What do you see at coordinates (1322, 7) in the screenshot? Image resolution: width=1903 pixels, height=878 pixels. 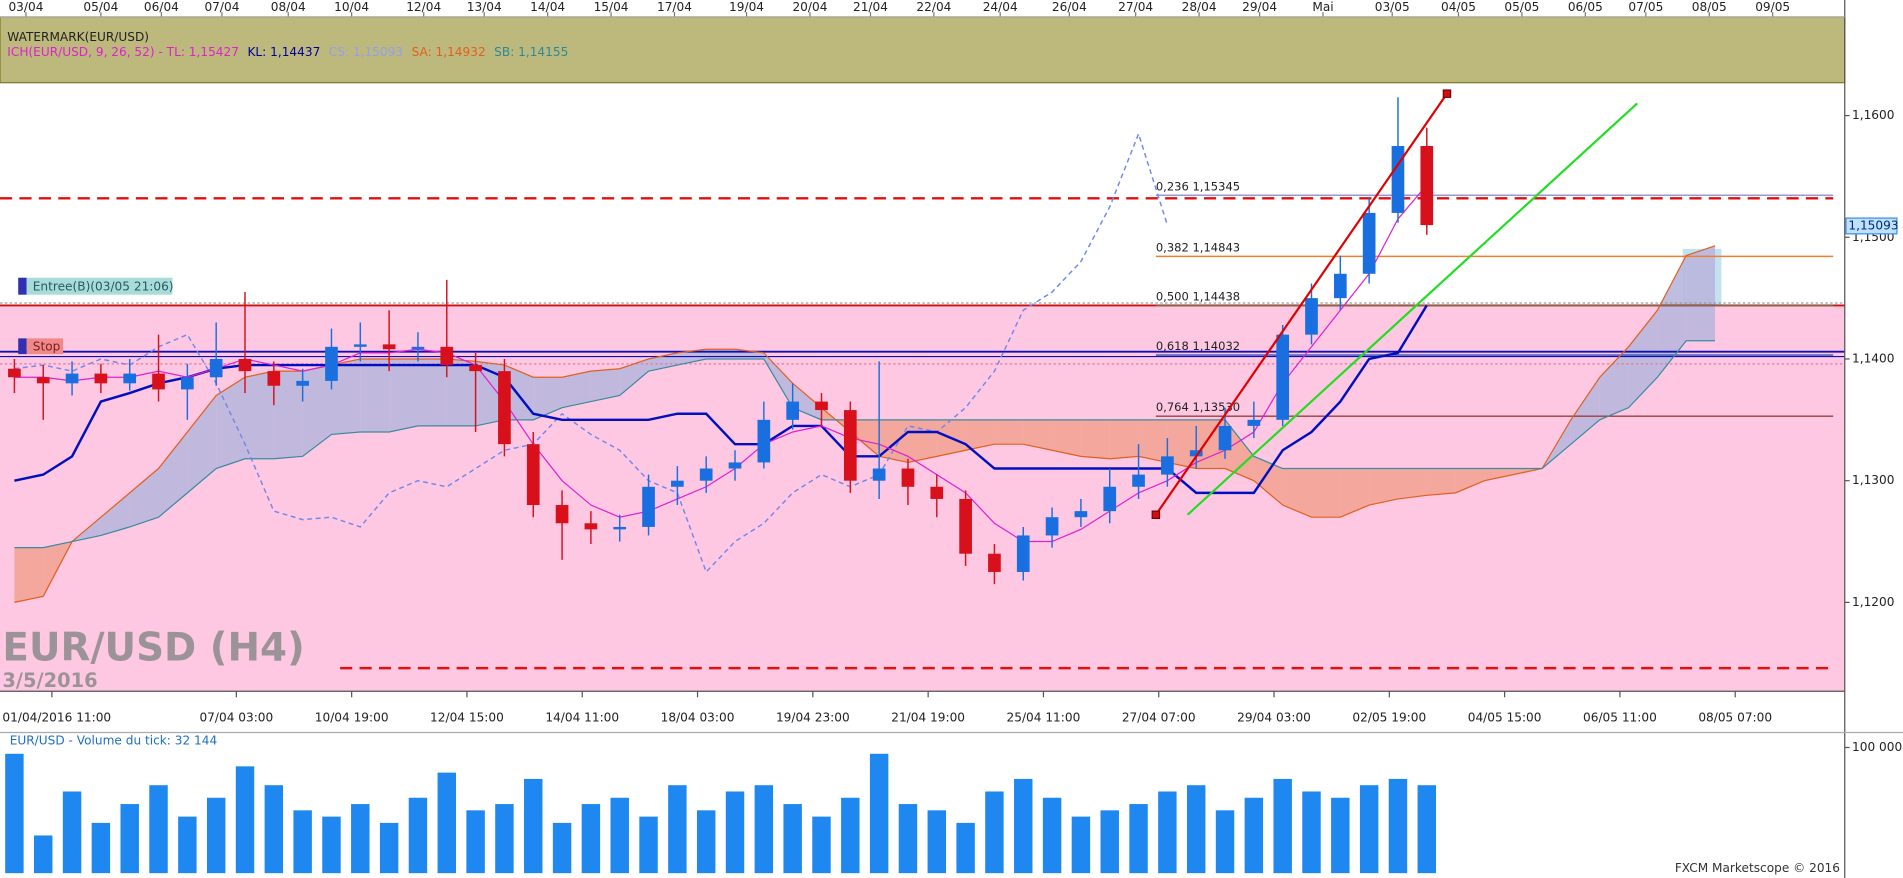 I see `top-tick-label: Mai` at bounding box center [1322, 7].